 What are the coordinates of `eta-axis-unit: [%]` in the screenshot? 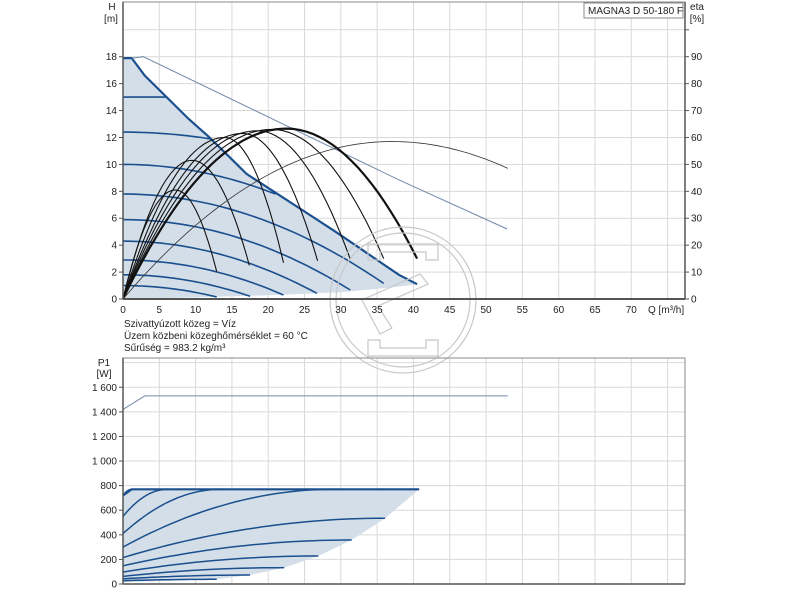 It's located at (697, 19).